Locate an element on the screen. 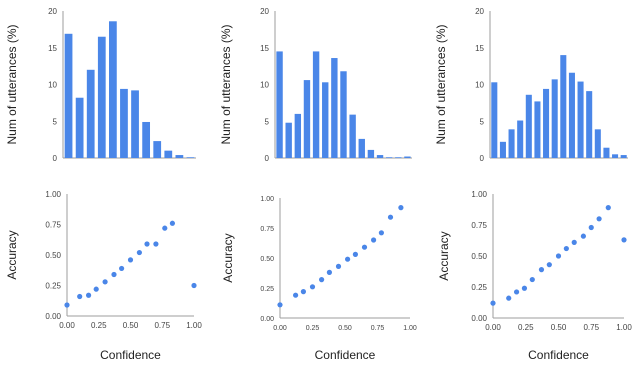  y-tick-label: 0.25 is located at coordinates (267, 289).